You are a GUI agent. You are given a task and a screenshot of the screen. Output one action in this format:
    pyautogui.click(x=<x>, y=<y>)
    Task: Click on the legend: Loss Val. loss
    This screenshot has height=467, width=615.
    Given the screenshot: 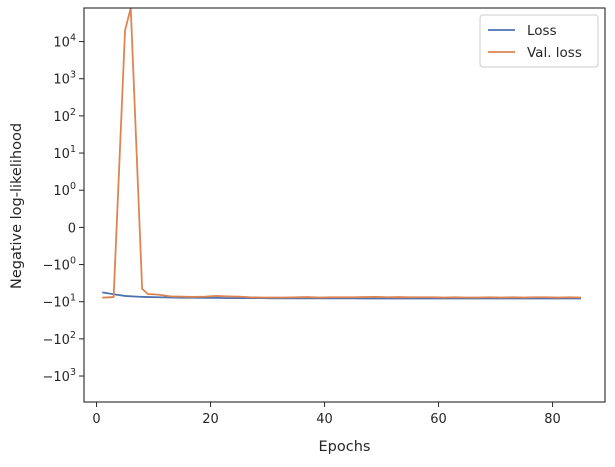 What is the action you would take?
    pyautogui.click(x=539, y=41)
    